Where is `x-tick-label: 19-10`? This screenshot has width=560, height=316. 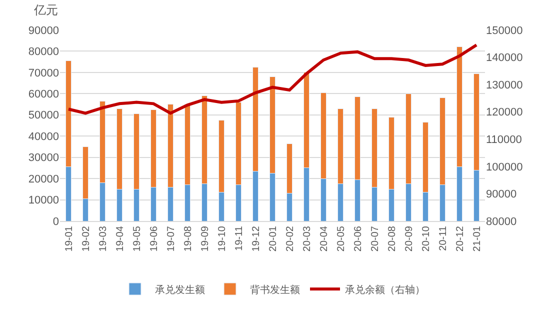 x-tick-label: 19-10 is located at coordinates (222, 239).